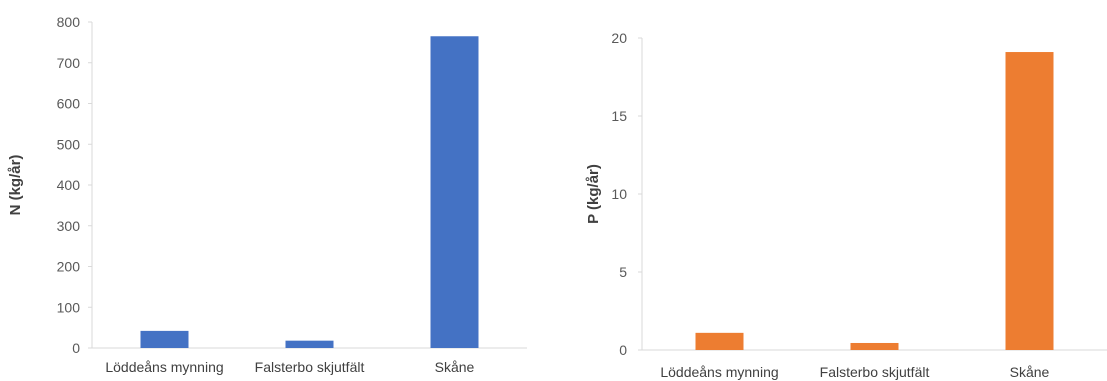 This screenshot has width=1107, height=381. Describe the element at coordinates (69, 226) in the screenshot. I see `n-y-tick-label: 300` at that location.